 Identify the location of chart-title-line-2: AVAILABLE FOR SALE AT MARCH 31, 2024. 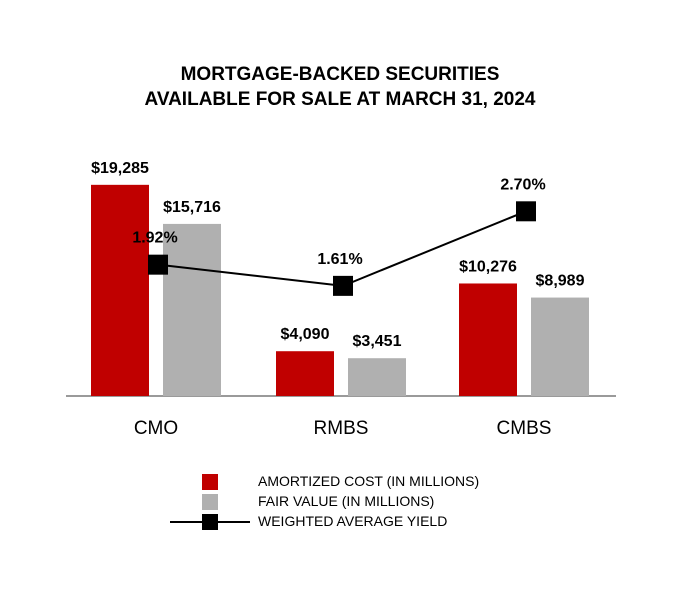
(340, 99).